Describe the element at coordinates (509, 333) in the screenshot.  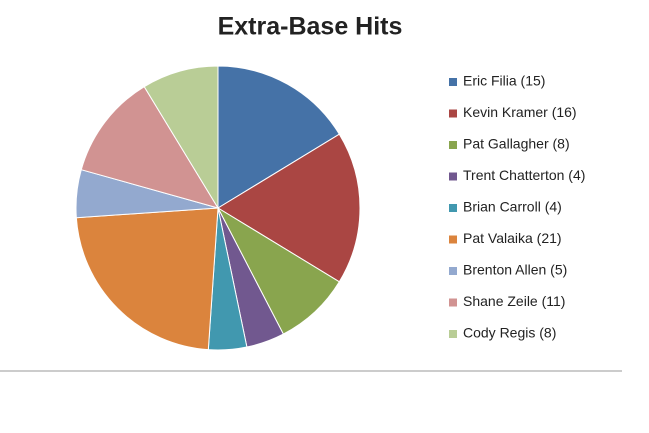
I see `legend-label: Cody Regis (8)` at that location.